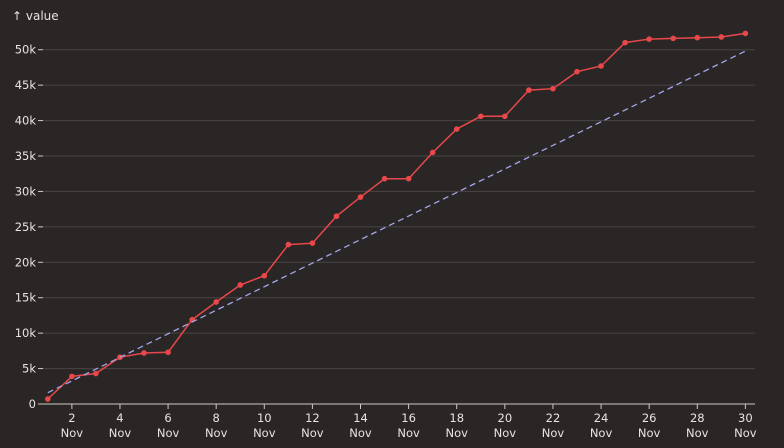 This screenshot has width=784, height=448. What do you see at coordinates (26, 50) in the screenshot?
I see `y-tick-label: 50k` at bounding box center [26, 50].